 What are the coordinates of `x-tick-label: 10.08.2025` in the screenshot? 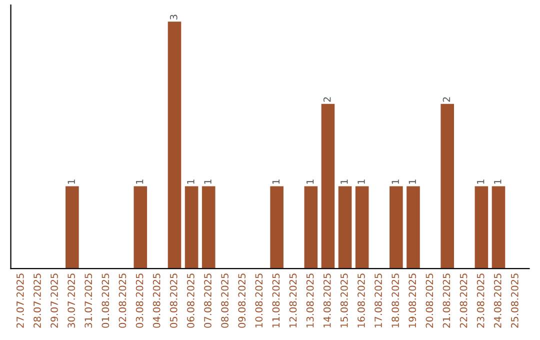 It's located at (259, 301).